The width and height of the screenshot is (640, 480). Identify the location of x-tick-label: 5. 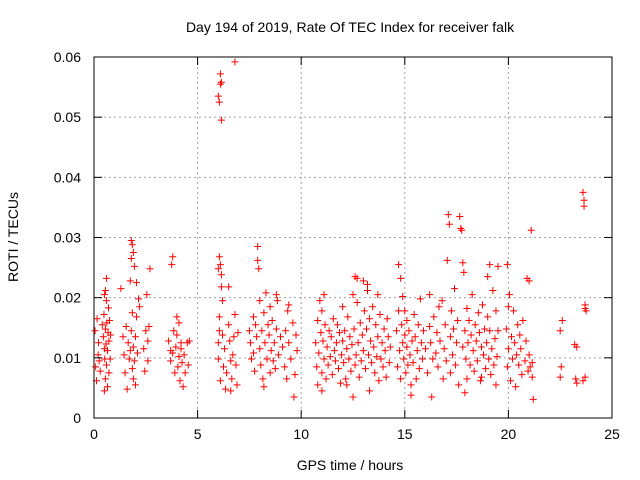
(198, 434).